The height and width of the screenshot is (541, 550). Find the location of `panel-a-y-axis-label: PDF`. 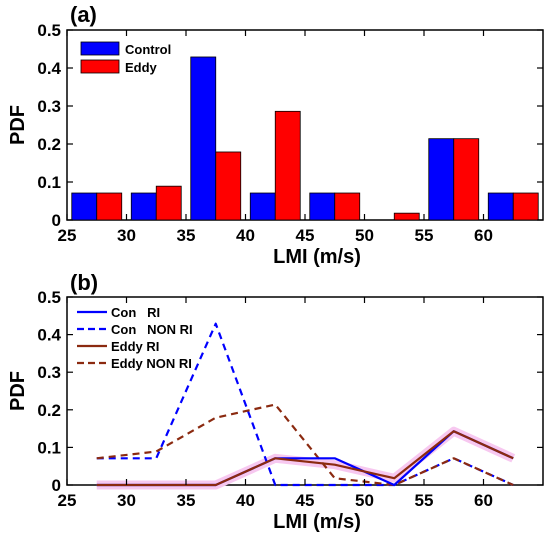

panel-a-y-axis-label: PDF is located at coordinates (18, 125).